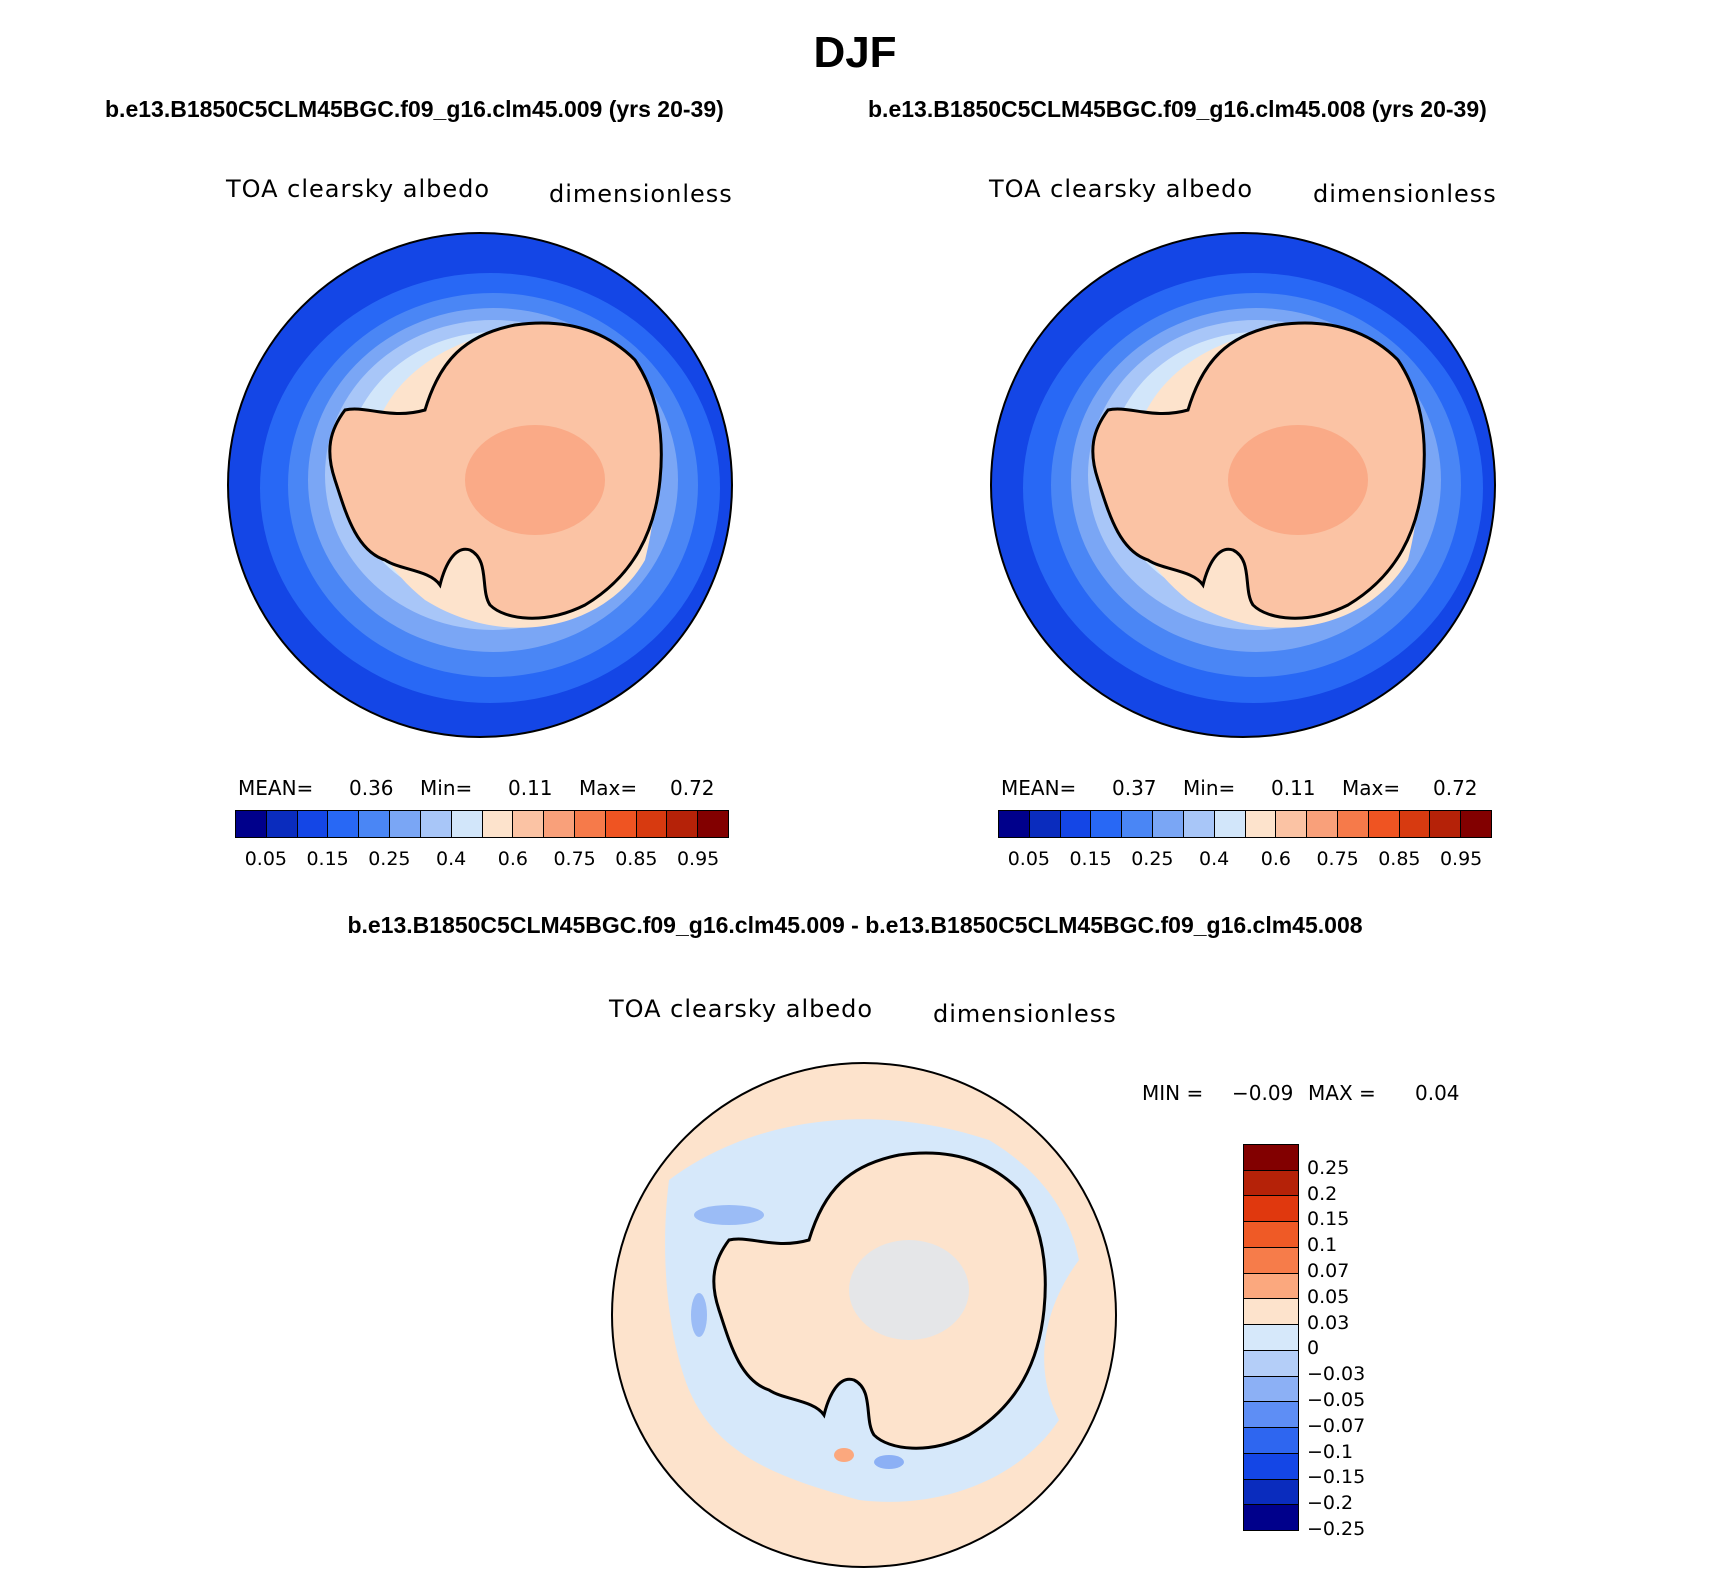  Describe the element at coordinates (480, 485) in the screenshot. I see `left-polar-map` at that location.